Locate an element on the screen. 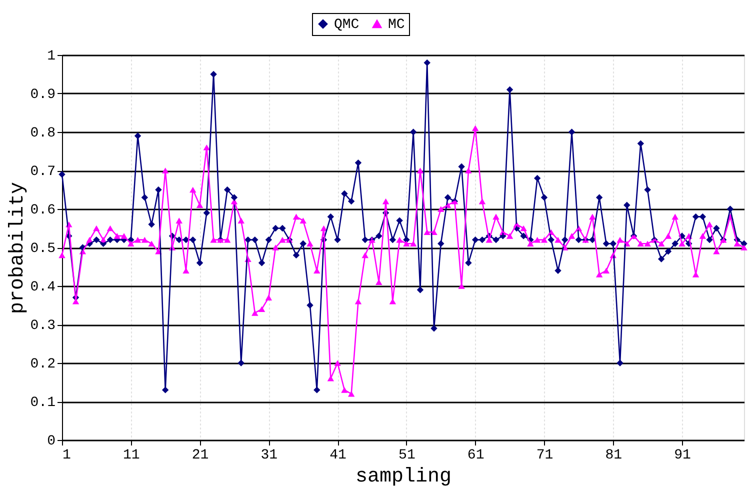 The image size is (750, 490). x-tick-label: 51 is located at coordinates (407, 456).